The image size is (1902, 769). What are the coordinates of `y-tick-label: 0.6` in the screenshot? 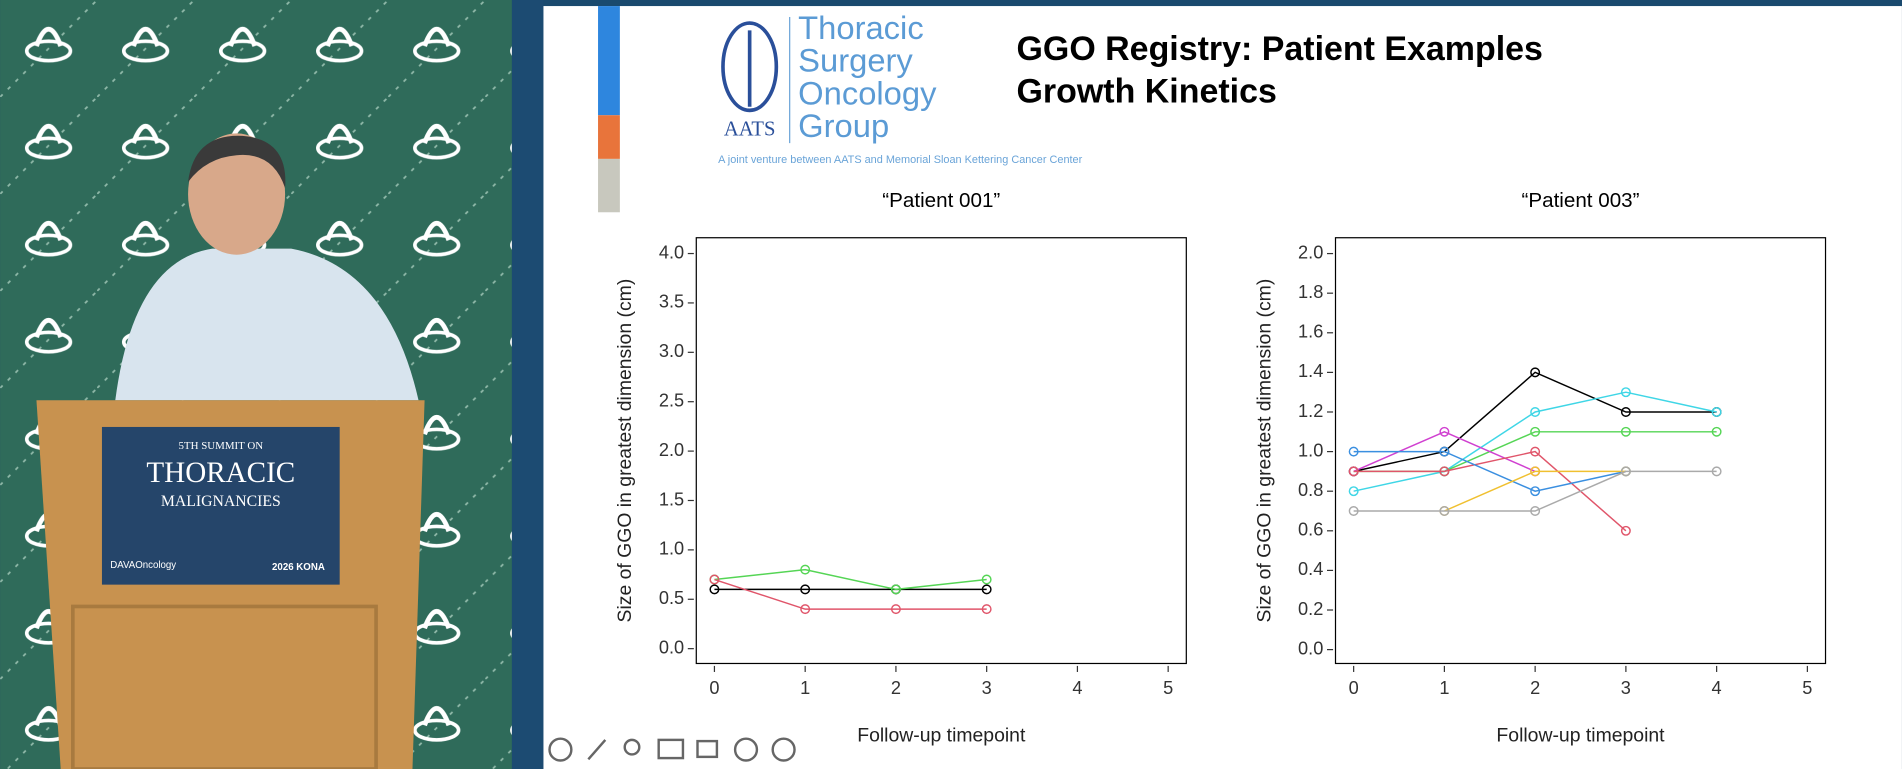 It's located at (1310, 530).